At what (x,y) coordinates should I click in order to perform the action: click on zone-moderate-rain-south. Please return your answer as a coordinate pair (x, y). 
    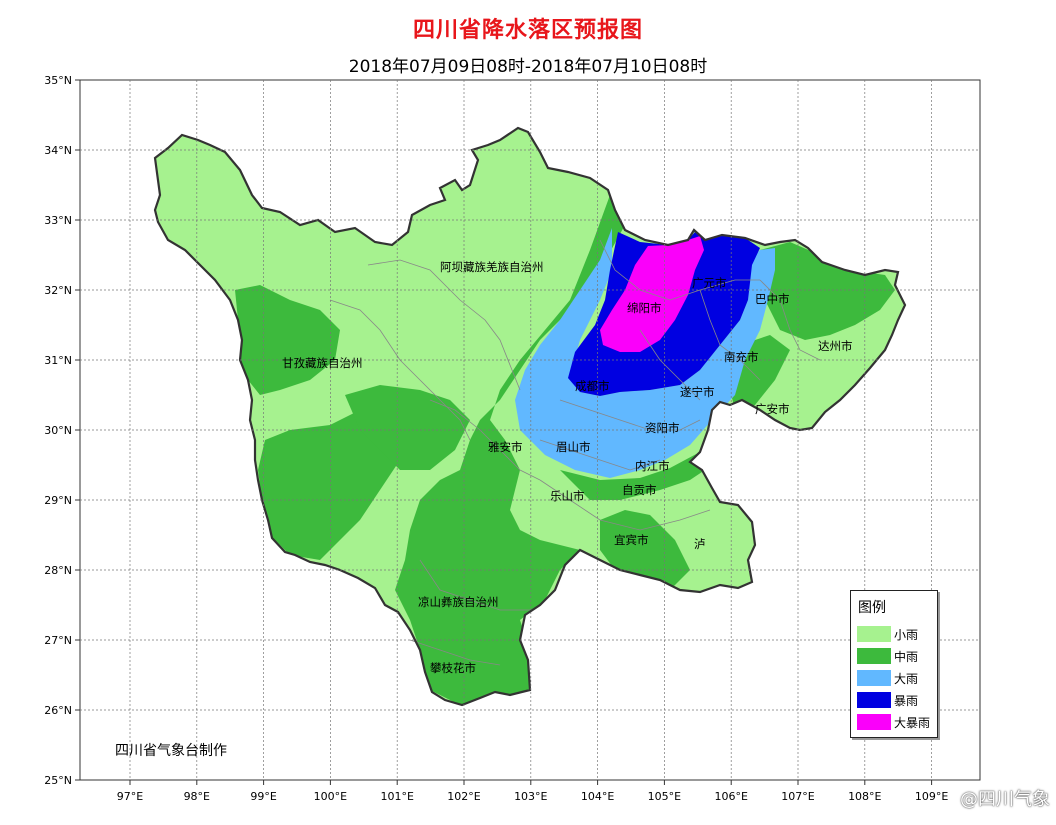
    Looking at the image, I should click on (636, 470).